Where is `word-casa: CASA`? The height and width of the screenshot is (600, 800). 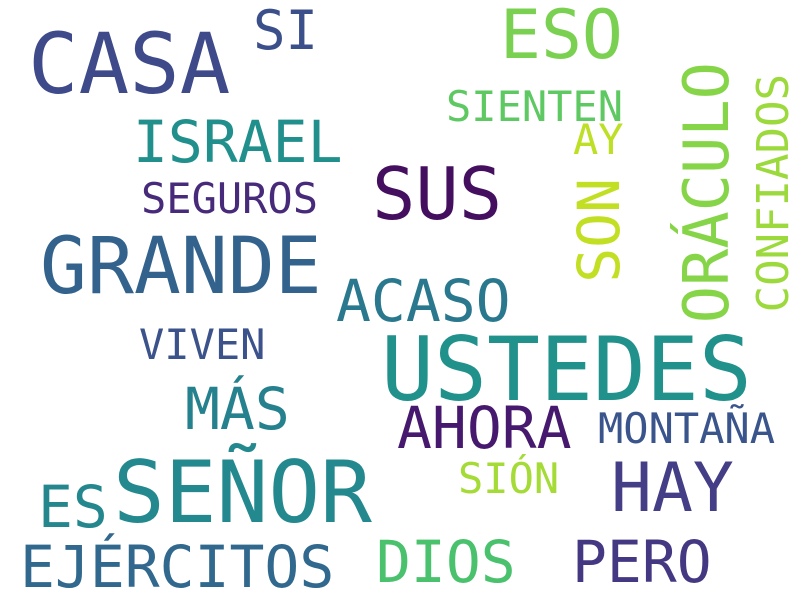
word-casa: CASA is located at coordinates (129, 64).